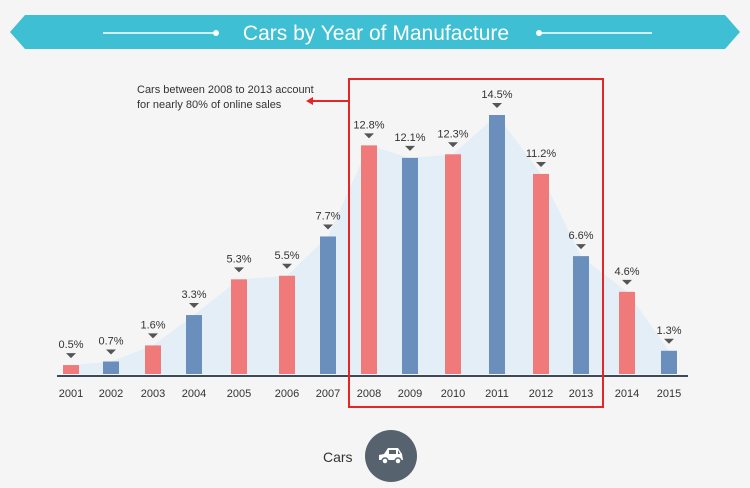 This screenshot has height=488, width=750. I want to click on data-label-2005: 5.3%, so click(238, 259).